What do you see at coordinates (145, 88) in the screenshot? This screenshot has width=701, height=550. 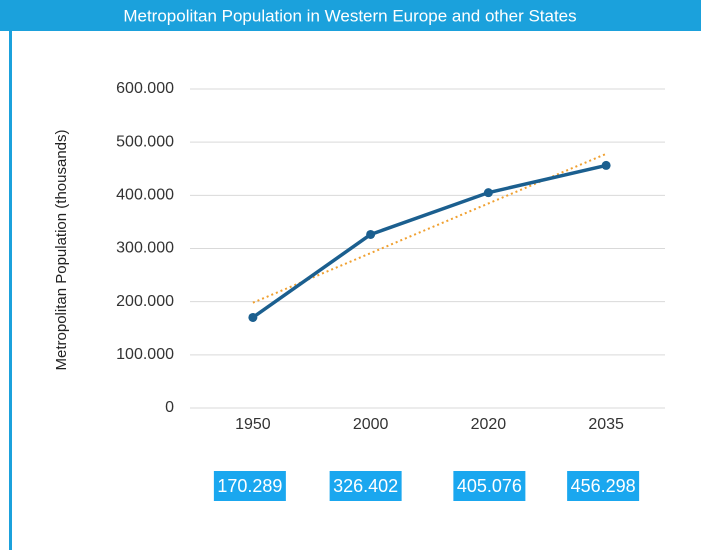 I see `y-tick-label: 600.000` at bounding box center [145, 88].